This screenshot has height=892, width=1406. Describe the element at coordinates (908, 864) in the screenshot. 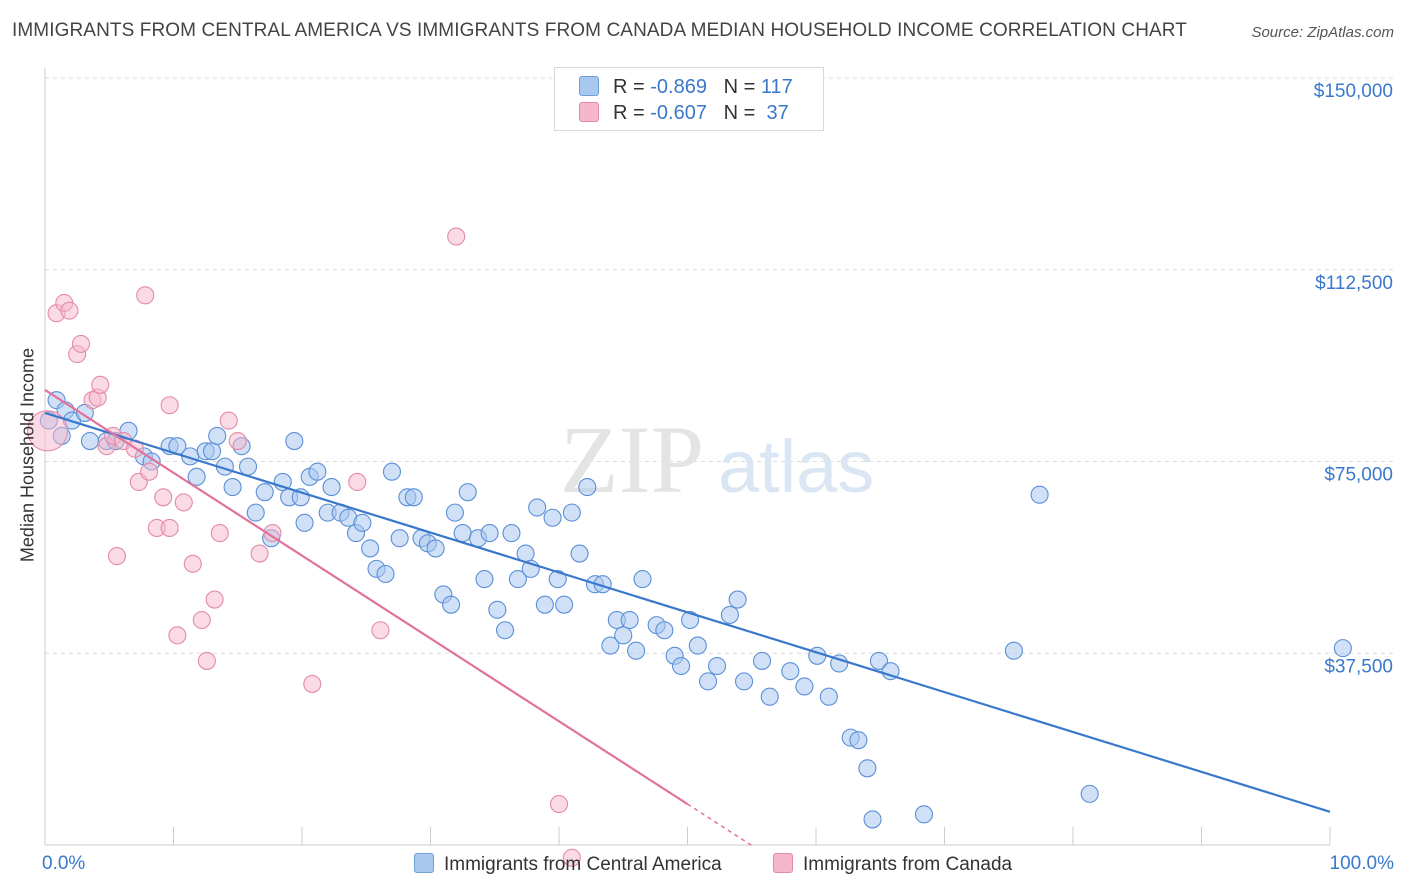

I see `bottom-legend-label: Immigrants from Canada` at that location.